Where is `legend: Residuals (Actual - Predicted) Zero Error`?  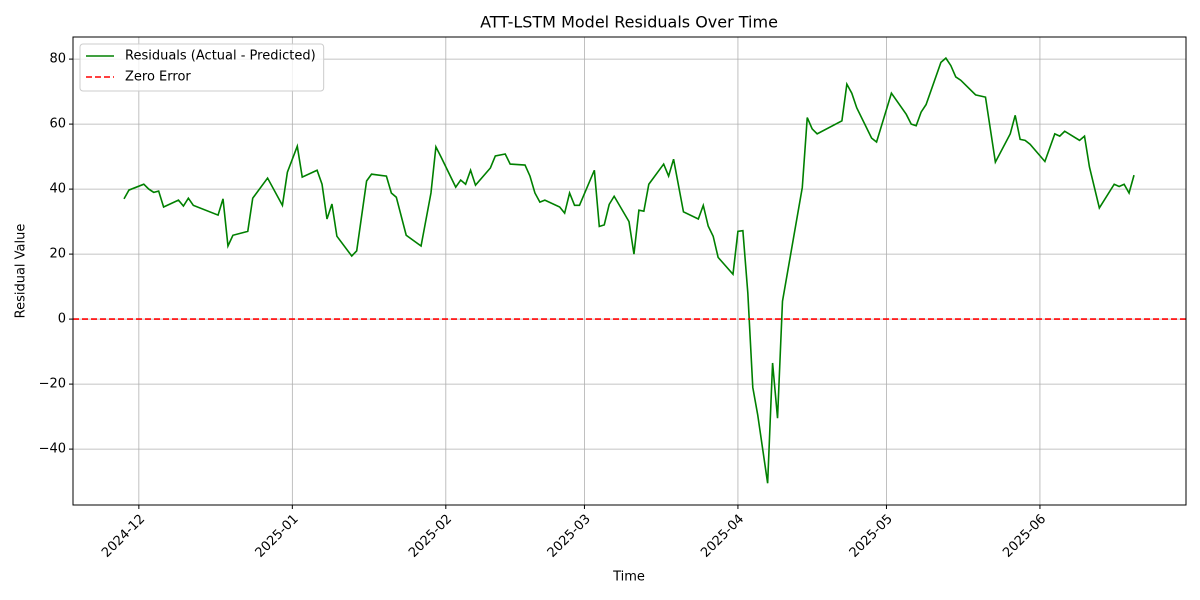 legend: Residuals (Actual - Predicted) Zero Error is located at coordinates (202, 67).